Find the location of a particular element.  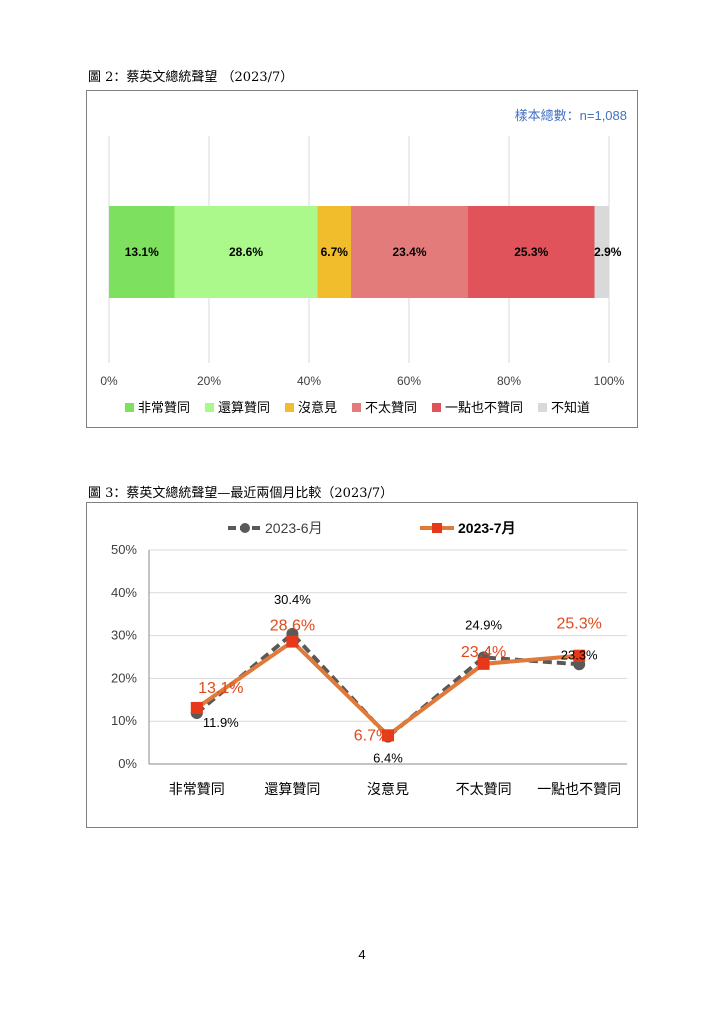

data-label-2023-7: 6.7% is located at coordinates (372, 735).